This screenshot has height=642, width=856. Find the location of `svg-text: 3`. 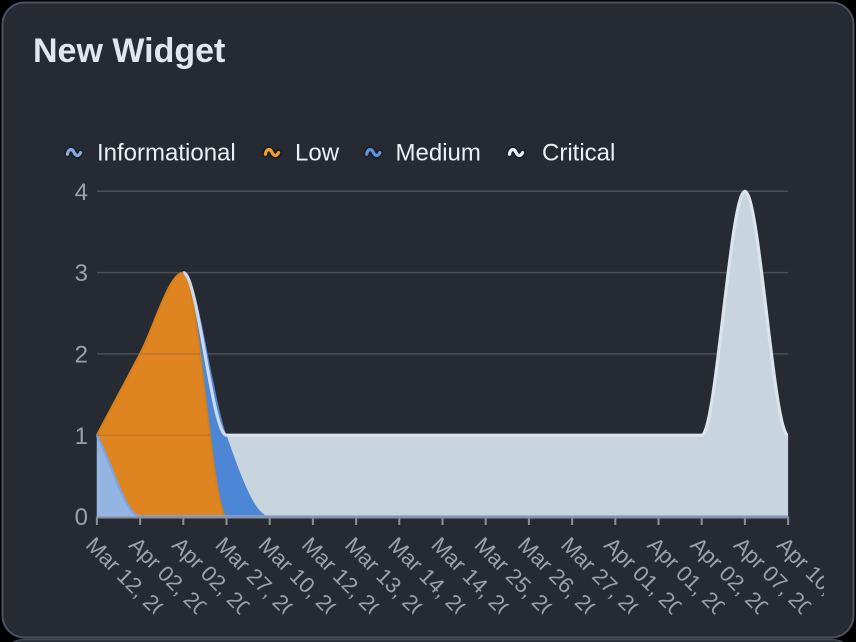

svg-text: 3 is located at coordinates (81, 273).